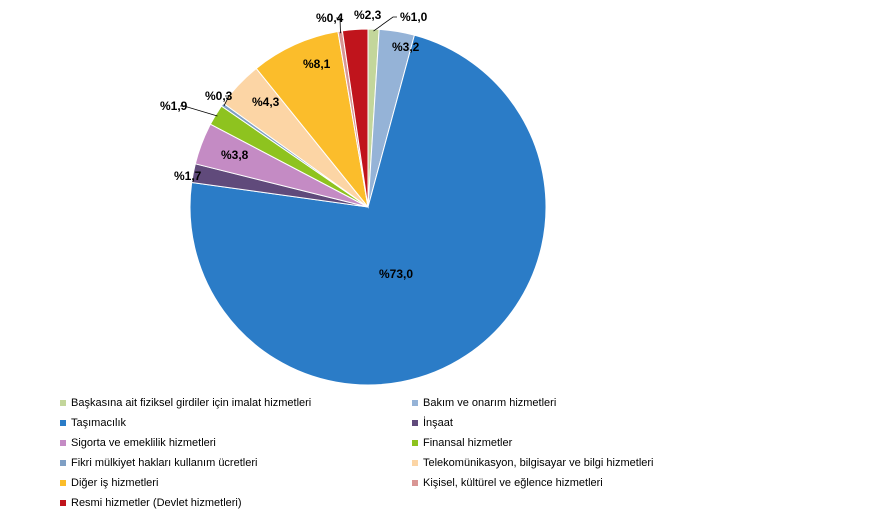  Describe the element at coordinates (330, 18) in the screenshot. I see `data-label: %0,4` at that location.